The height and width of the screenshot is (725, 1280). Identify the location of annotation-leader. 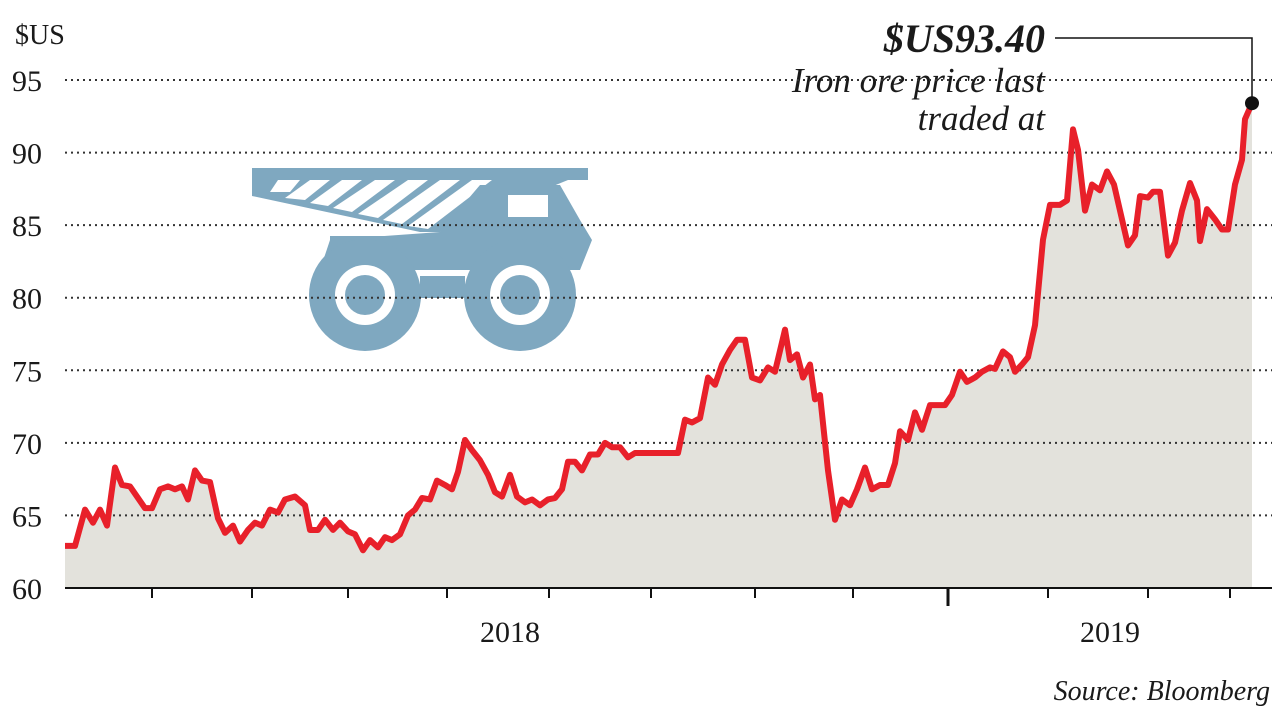
(1154, 70).